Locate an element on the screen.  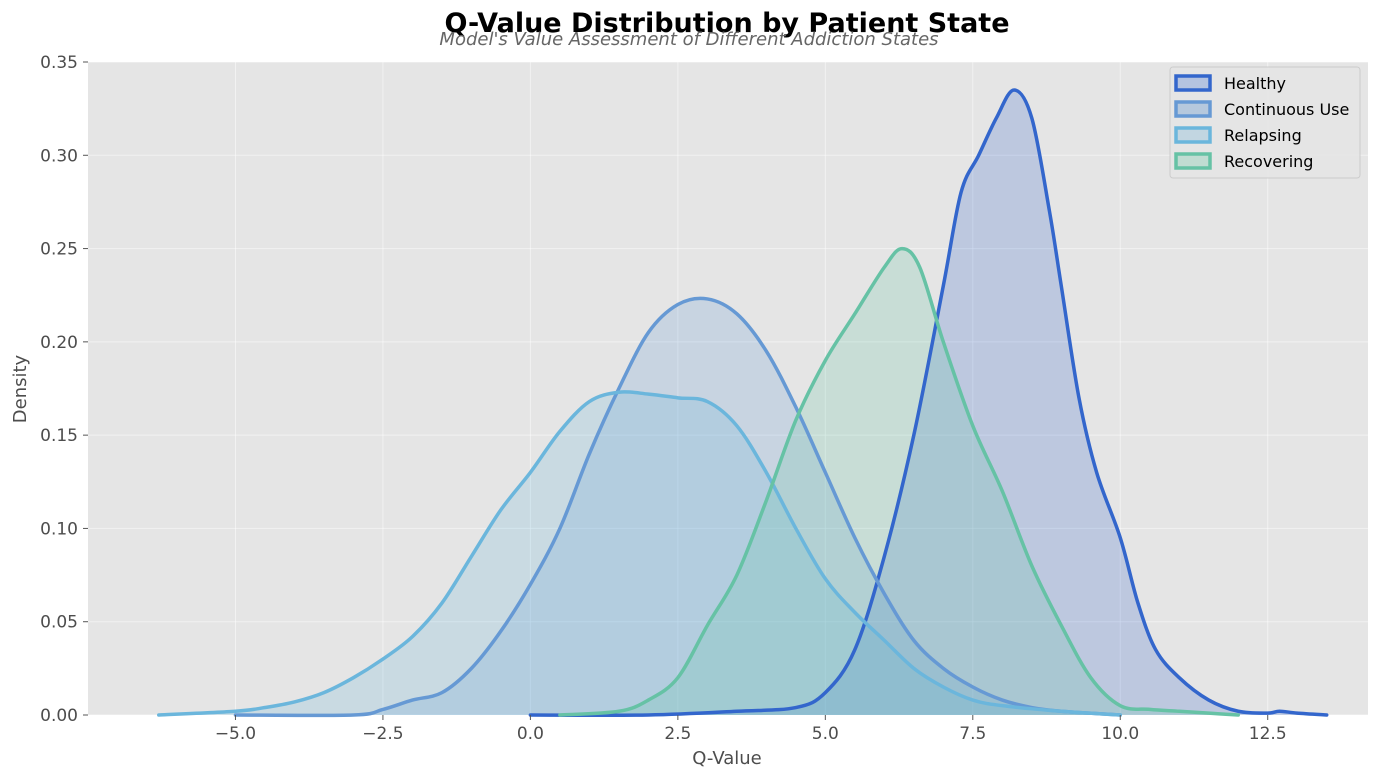
x-tick-label: −2.5 is located at coordinates (382, 734).